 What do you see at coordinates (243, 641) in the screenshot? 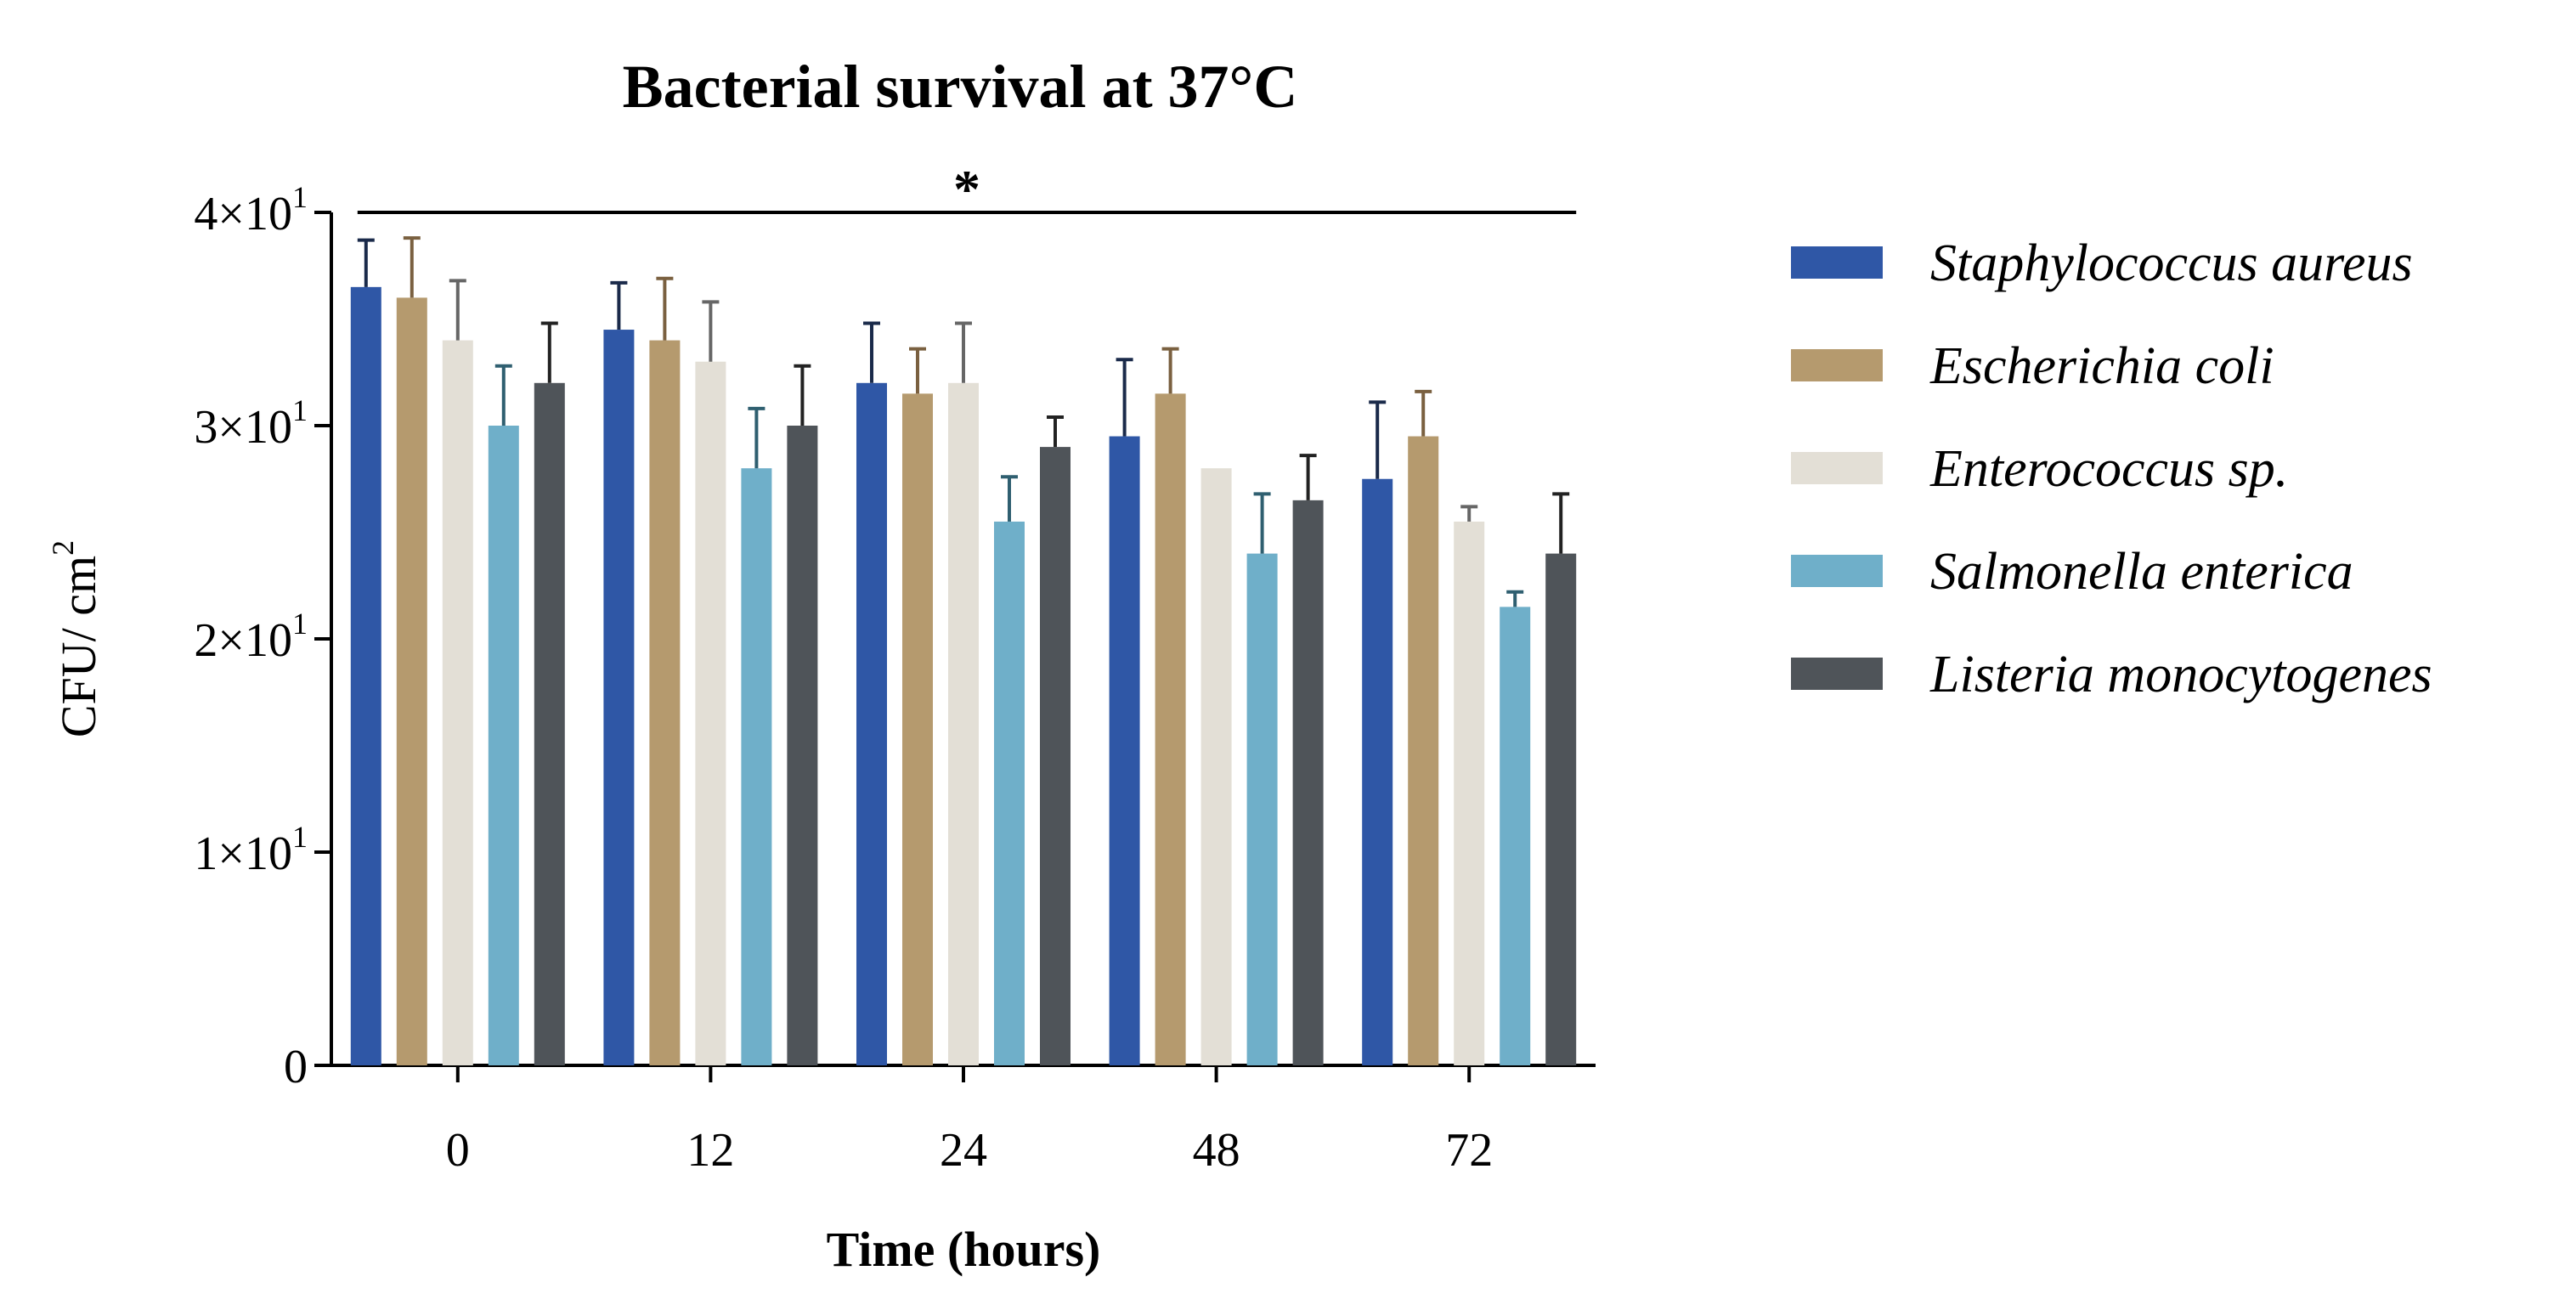
I see `y-tick-label-base: 2×10` at bounding box center [243, 641].